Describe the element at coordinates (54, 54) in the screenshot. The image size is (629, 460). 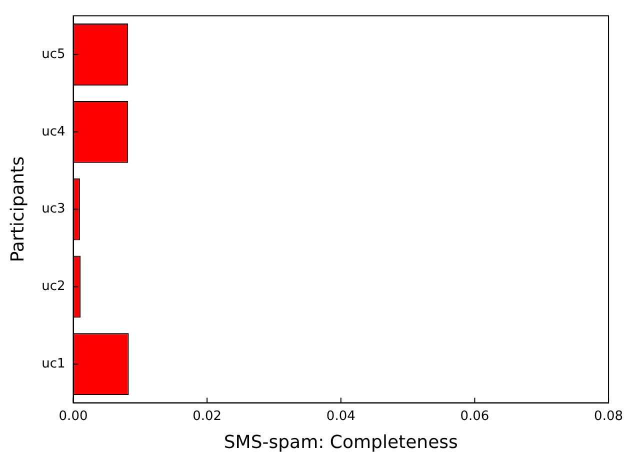
I see `y-tick-label: uc5` at that location.